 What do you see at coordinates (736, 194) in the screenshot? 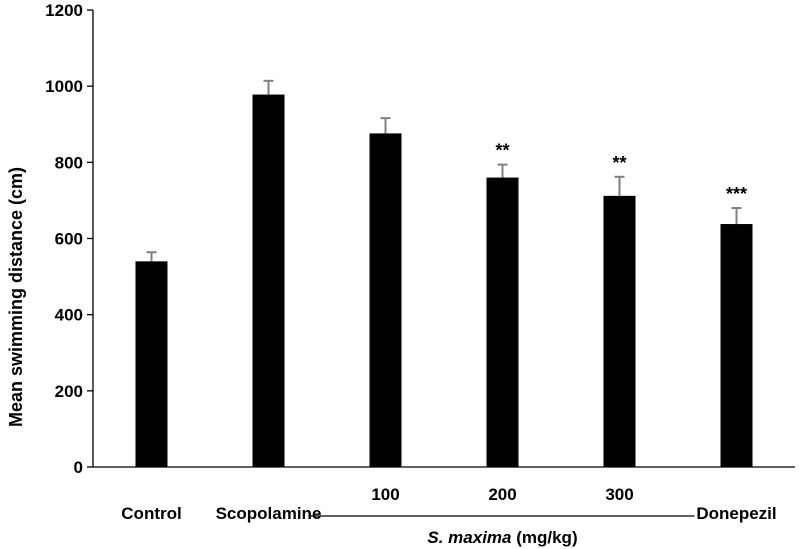
I see `significance-marker: ***` at bounding box center [736, 194].